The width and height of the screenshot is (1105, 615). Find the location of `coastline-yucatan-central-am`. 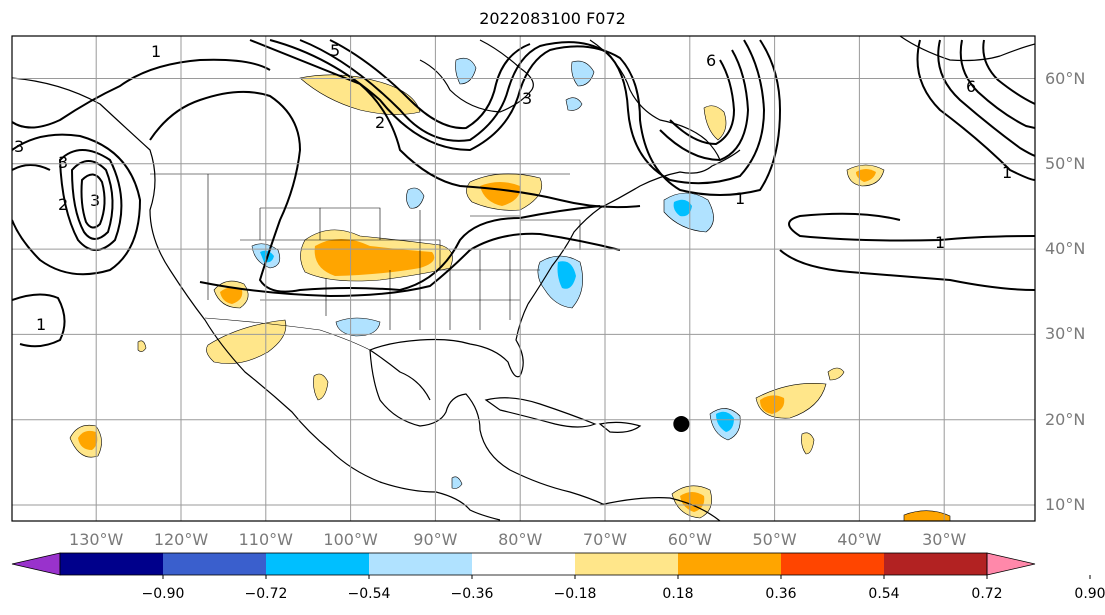

coastline-yucatan-central-am is located at coordinates (487, 427).